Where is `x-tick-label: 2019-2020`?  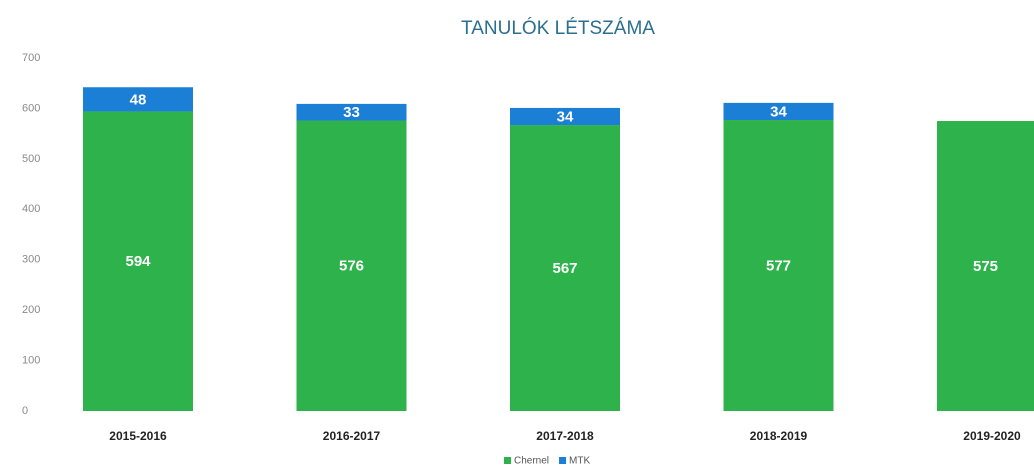 x-tick-label: 2019-2020 is located at coordinates (992, 436).